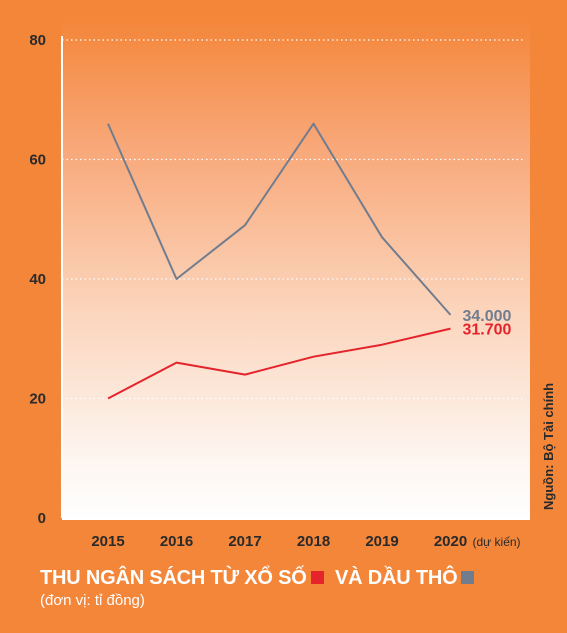 The image size is (567, 633). Describe the element at coordinates (42, 518) in the screenshot. I see `y-tick-0: 0` at that location.